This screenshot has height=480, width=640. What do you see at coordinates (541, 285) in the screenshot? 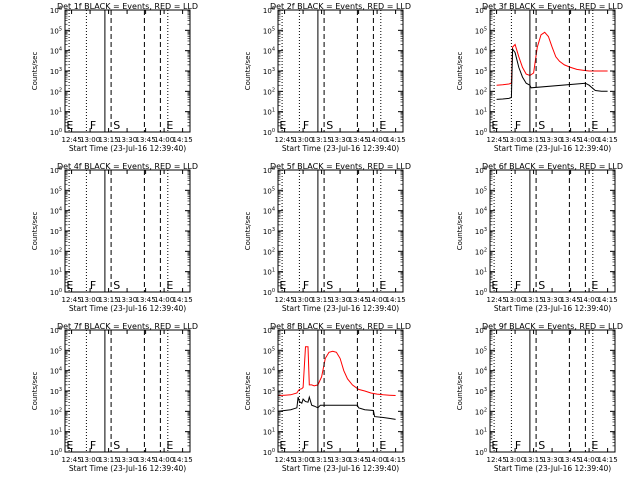
I see `region-marker-label: S` at bounding box center [541, 285].